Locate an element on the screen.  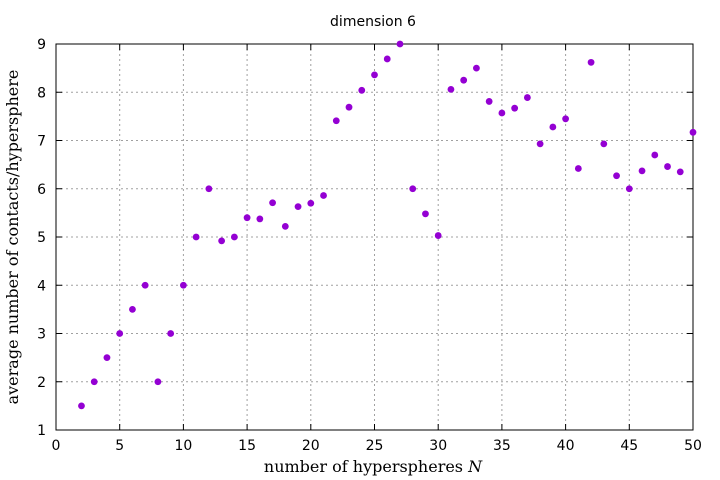
chart-title: dimension 6 is located at coordinates (373, 22).